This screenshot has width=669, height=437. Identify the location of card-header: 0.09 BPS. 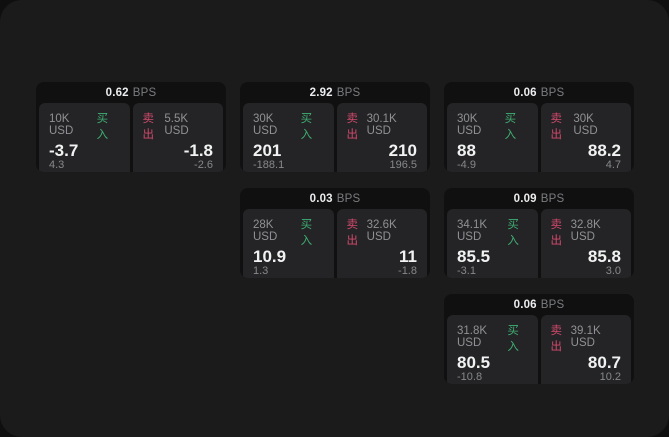
(539, 198).